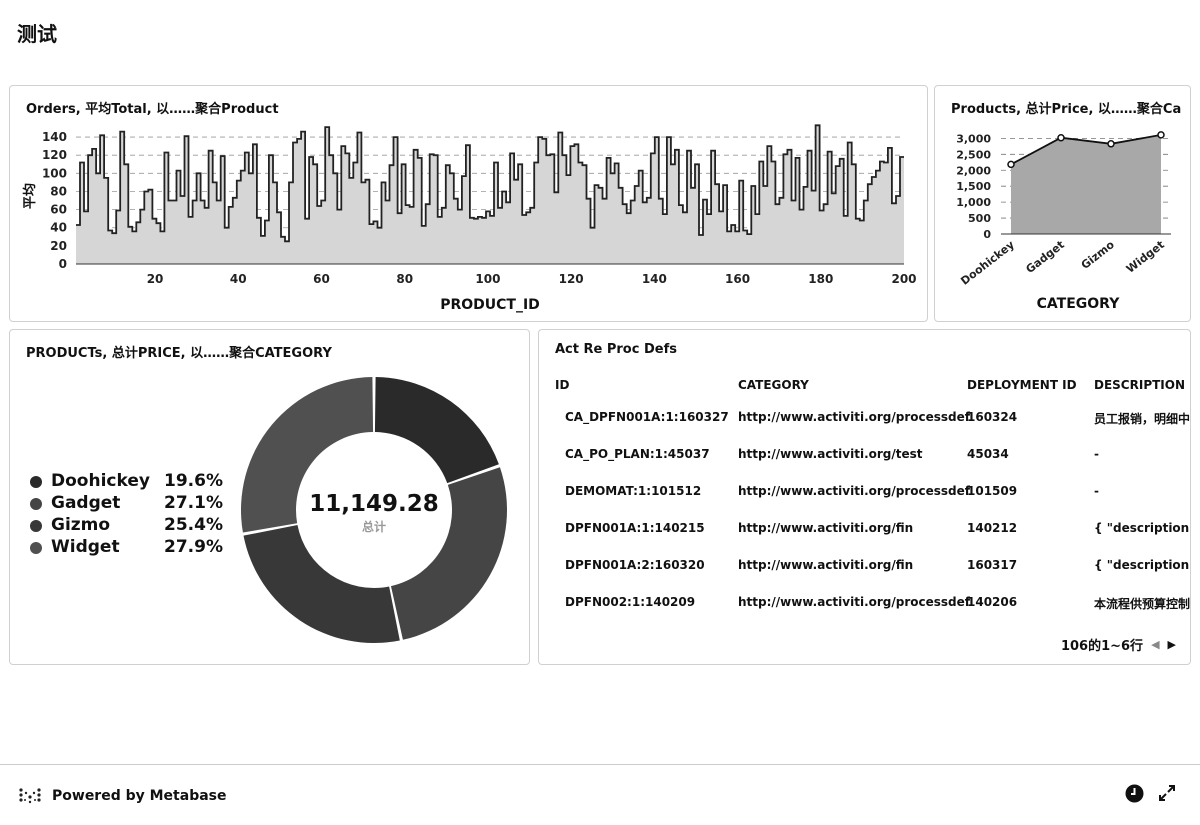 This screenshot has height=825, width=1200. I want to click on pagination-label: 106的1~6行, so click(1102, 646).